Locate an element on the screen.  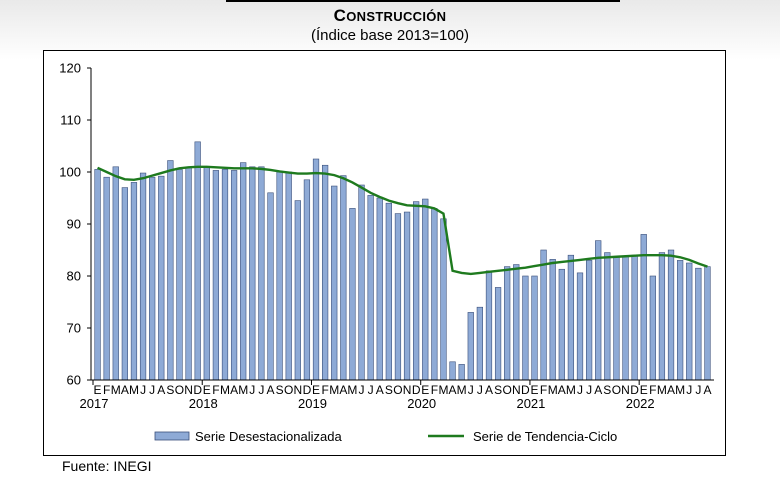
y-tick-label-60: 60 is located at coordinates (74, 380).